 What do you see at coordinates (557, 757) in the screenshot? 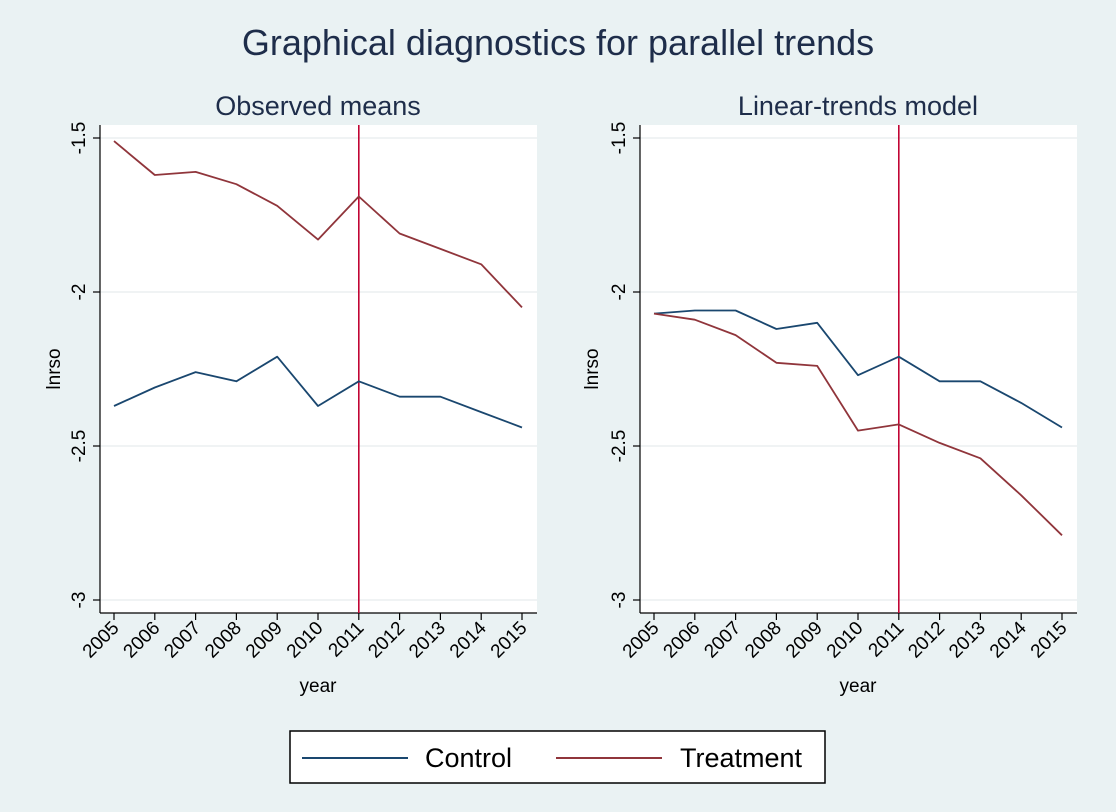
I see `legend: Control Treatment` at bounding box center [557, 757].